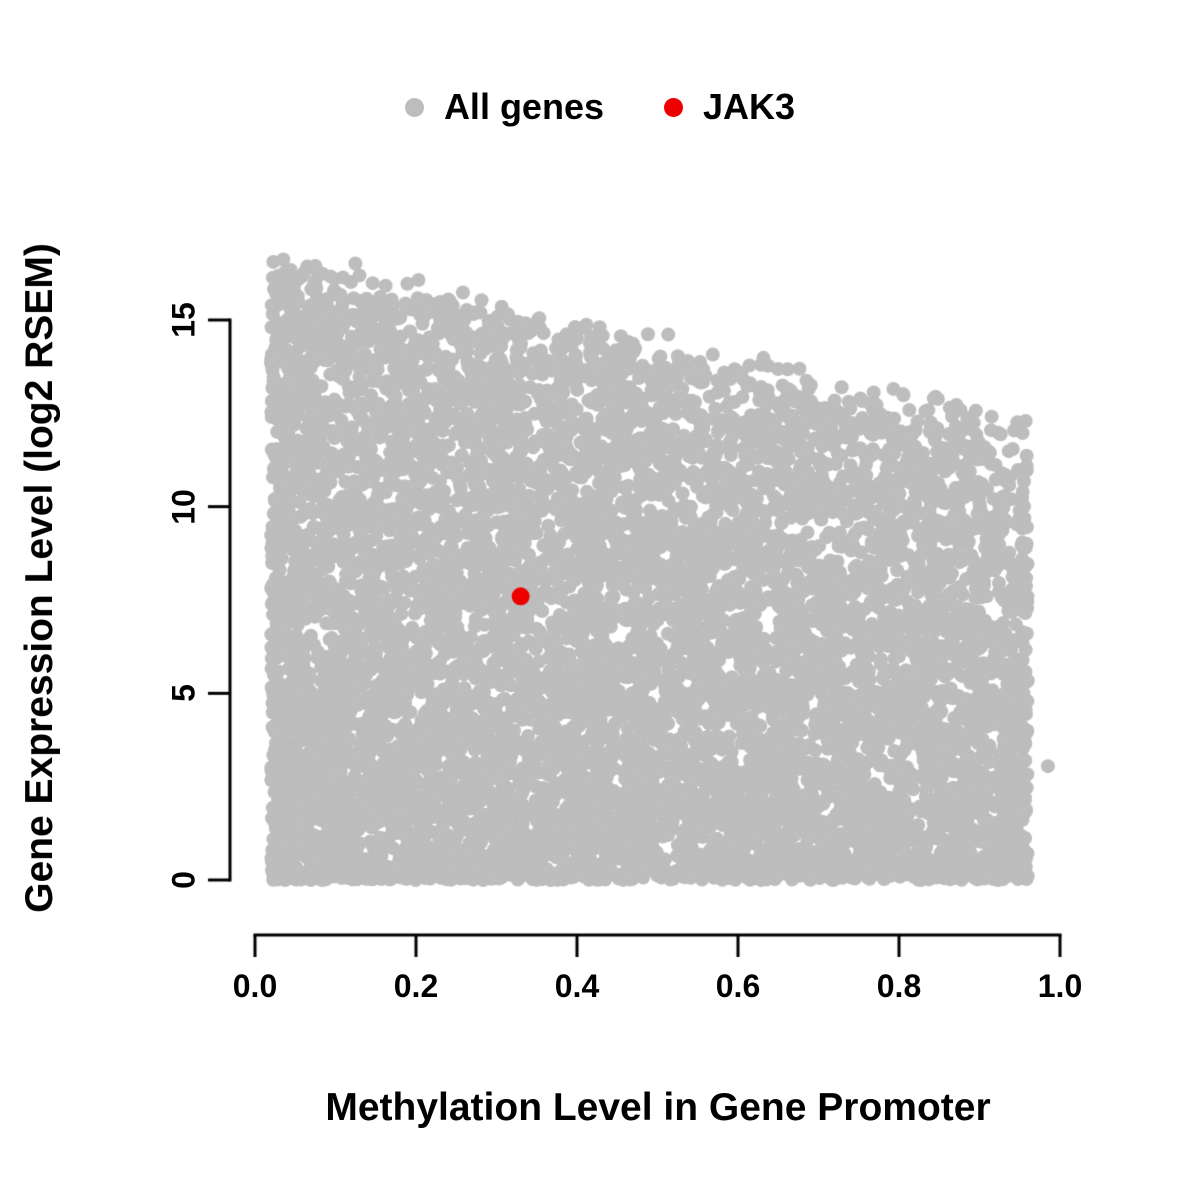  What do you see at coordinates (183, 693) in the screenshot?
I see `y-tick-label-5: 5` at bounding box center [183, 693].